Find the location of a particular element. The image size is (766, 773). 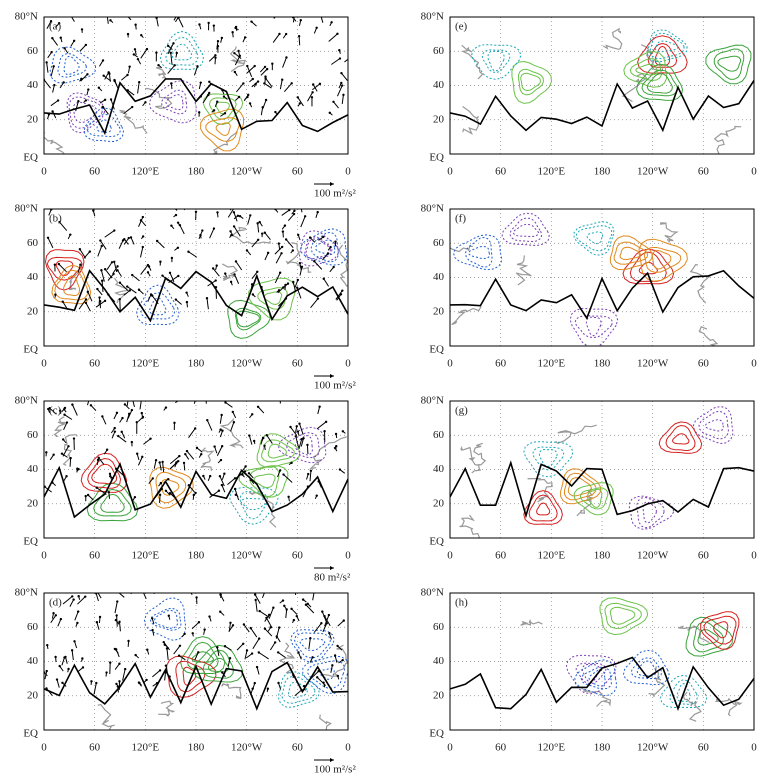

map-content is located at coordinates (196, 85).